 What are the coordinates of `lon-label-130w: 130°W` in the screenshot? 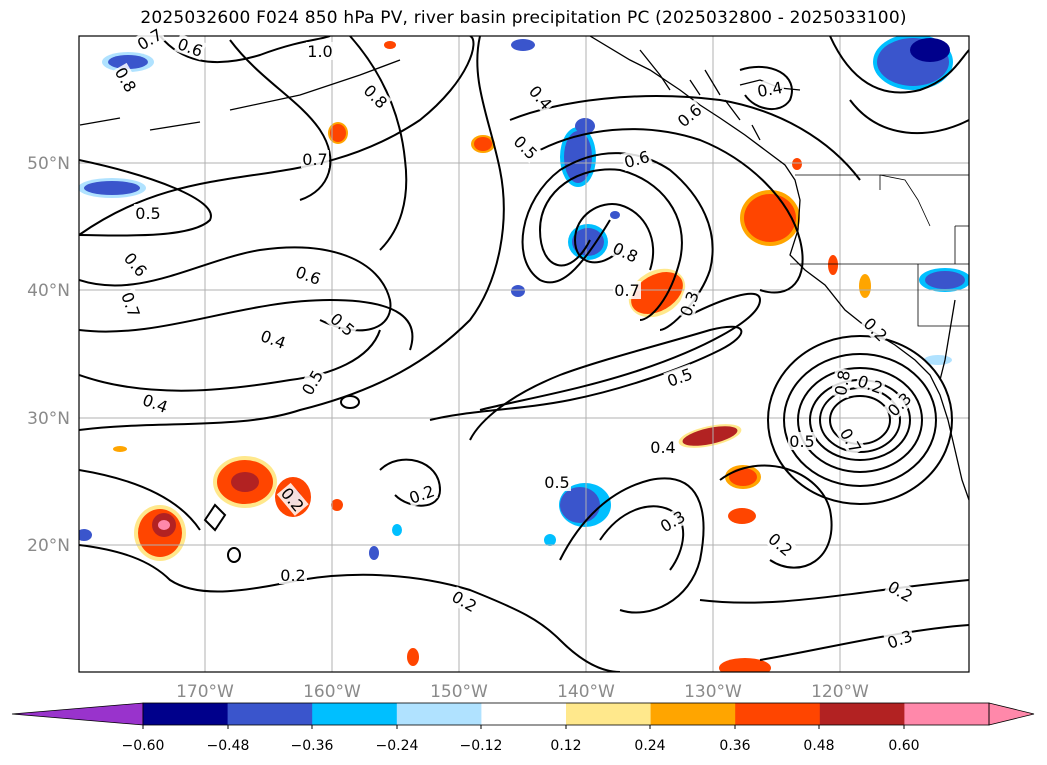 It's located at (713, 692).